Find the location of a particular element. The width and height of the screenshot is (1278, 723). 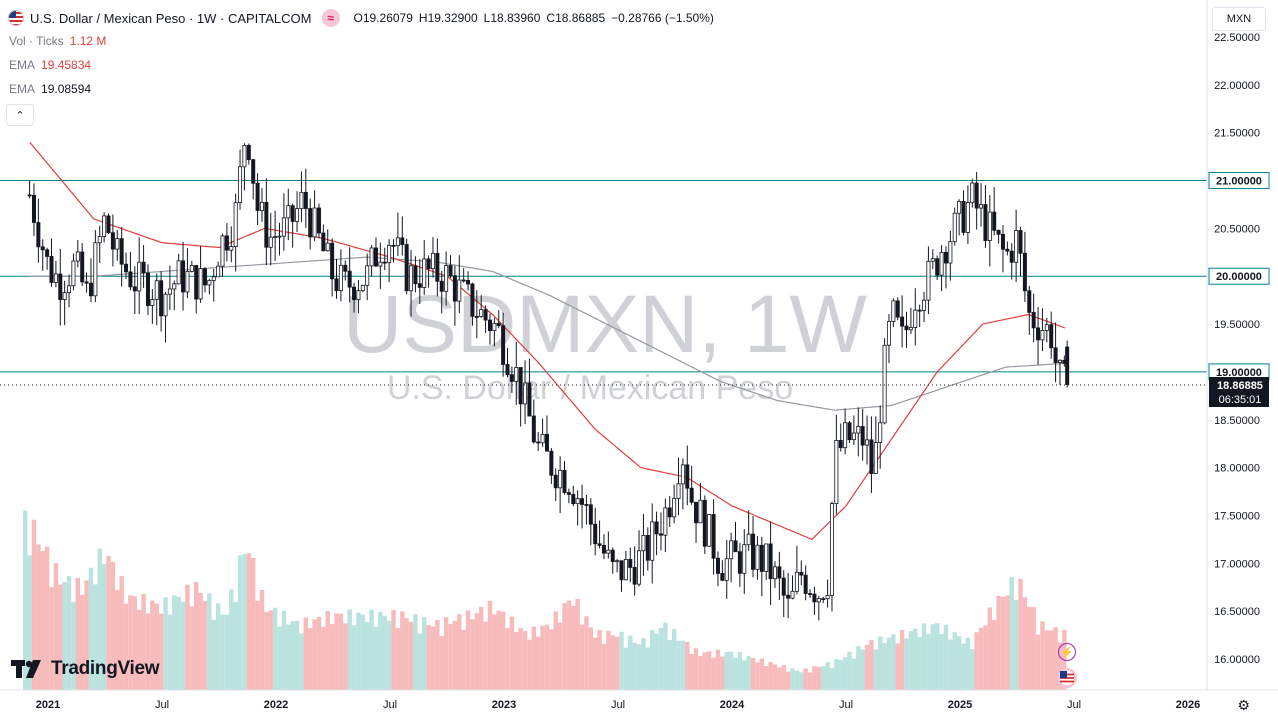

chevron-up-icon: ⌃ is located at coordinates (20, 115).